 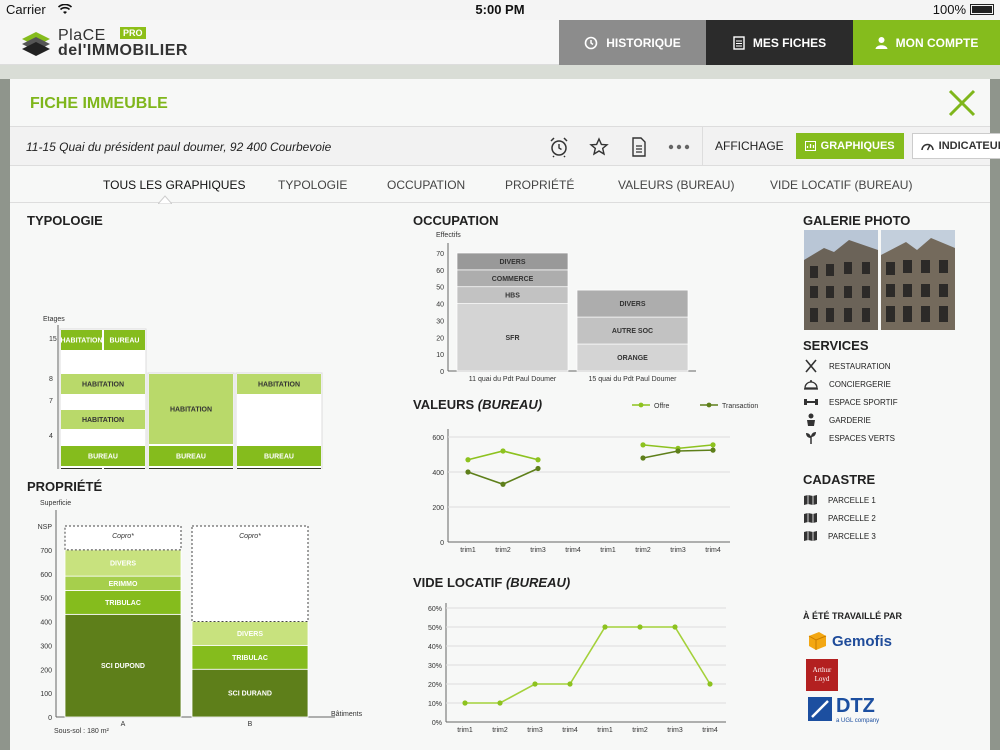 I want to click on cadastre-parcelle-1: PARCELLE 1, so click(x=839, y=500).